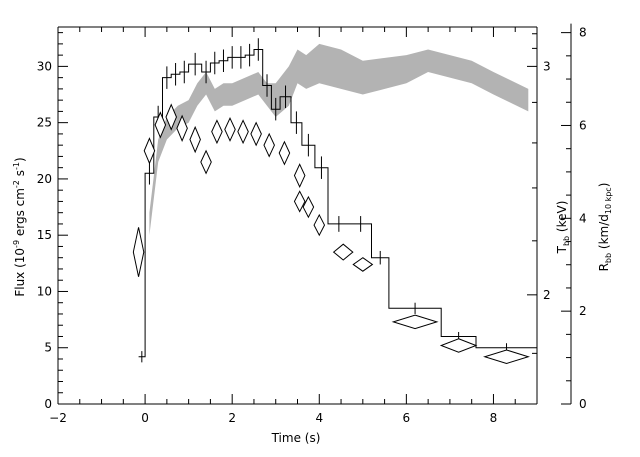 This screenshot has width=640, height=457. I want to click on radius-tick-label: 6, so click(583, 125).